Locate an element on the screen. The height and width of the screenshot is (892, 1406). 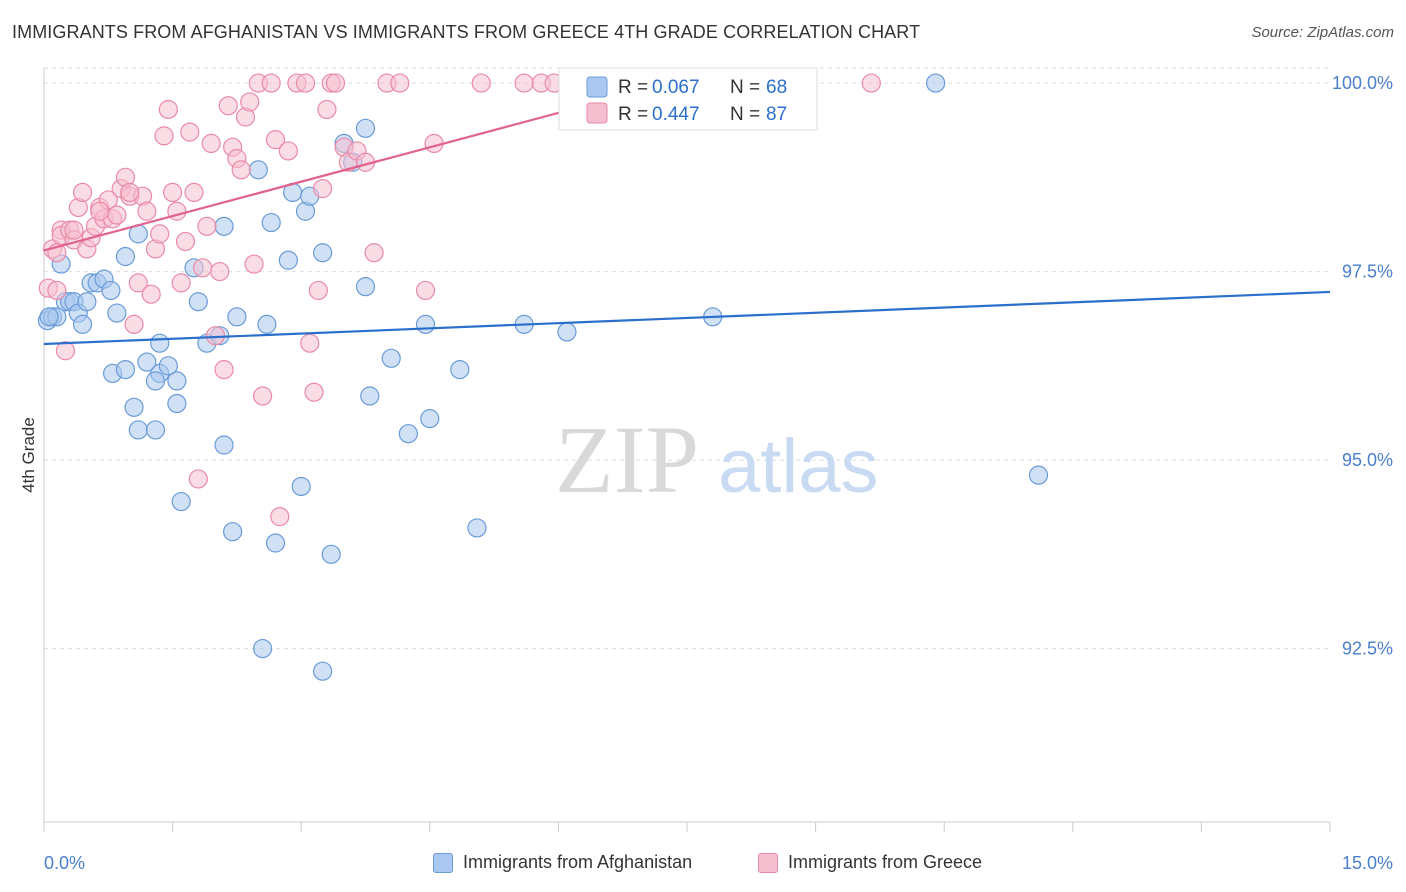
legend-item-afghanistan: Immigrants from Afghanistan is located at coordinates (562, 862).